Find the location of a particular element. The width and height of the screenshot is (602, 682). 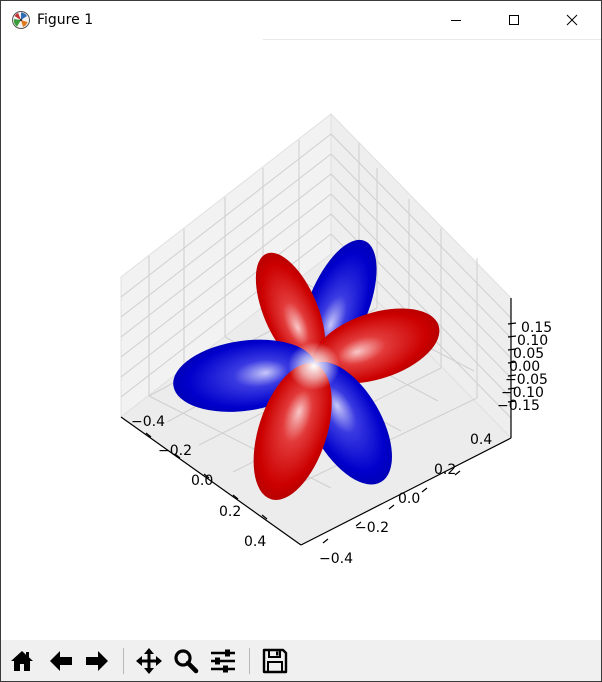

z-tick-label: 0.00 is located at coordinates (524, 367).